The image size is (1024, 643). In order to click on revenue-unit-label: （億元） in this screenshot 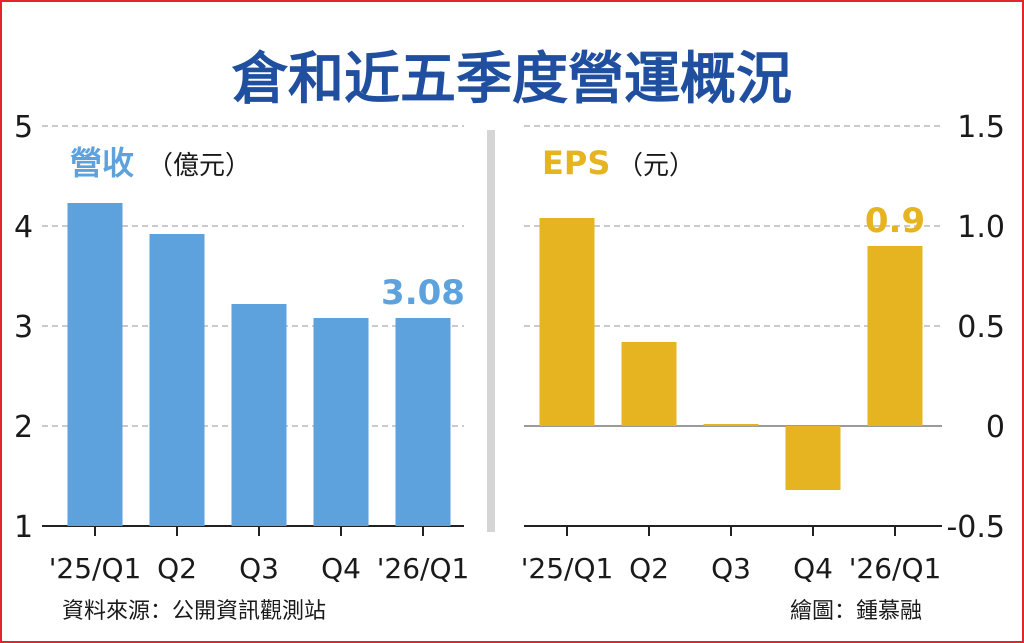, I will do `click(199, 166)`.